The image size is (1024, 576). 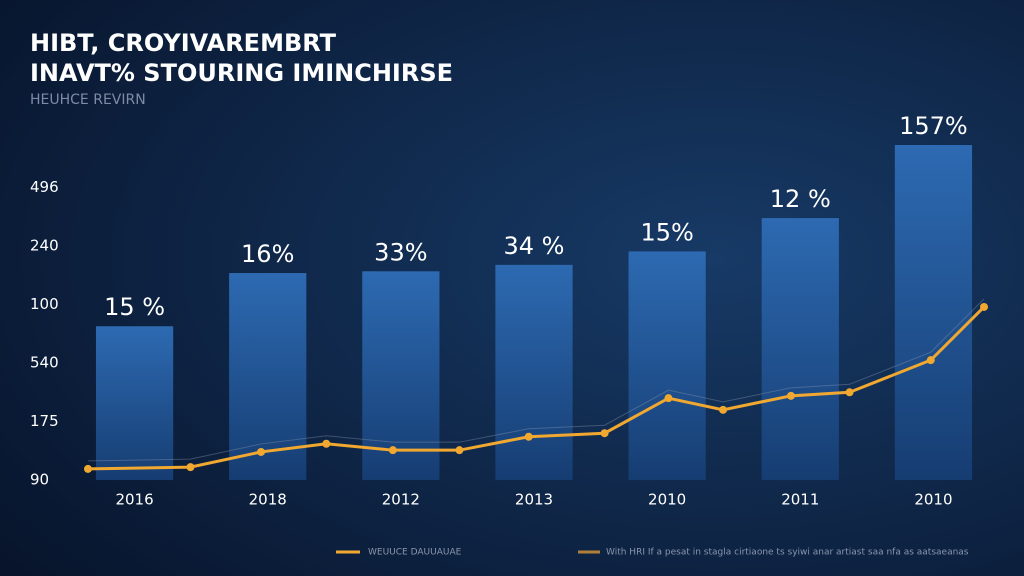 What do you see at coordinates (134, 500) in the screenshot?
I see `x-tick-label: 2016` at bounding box center [134, 500].